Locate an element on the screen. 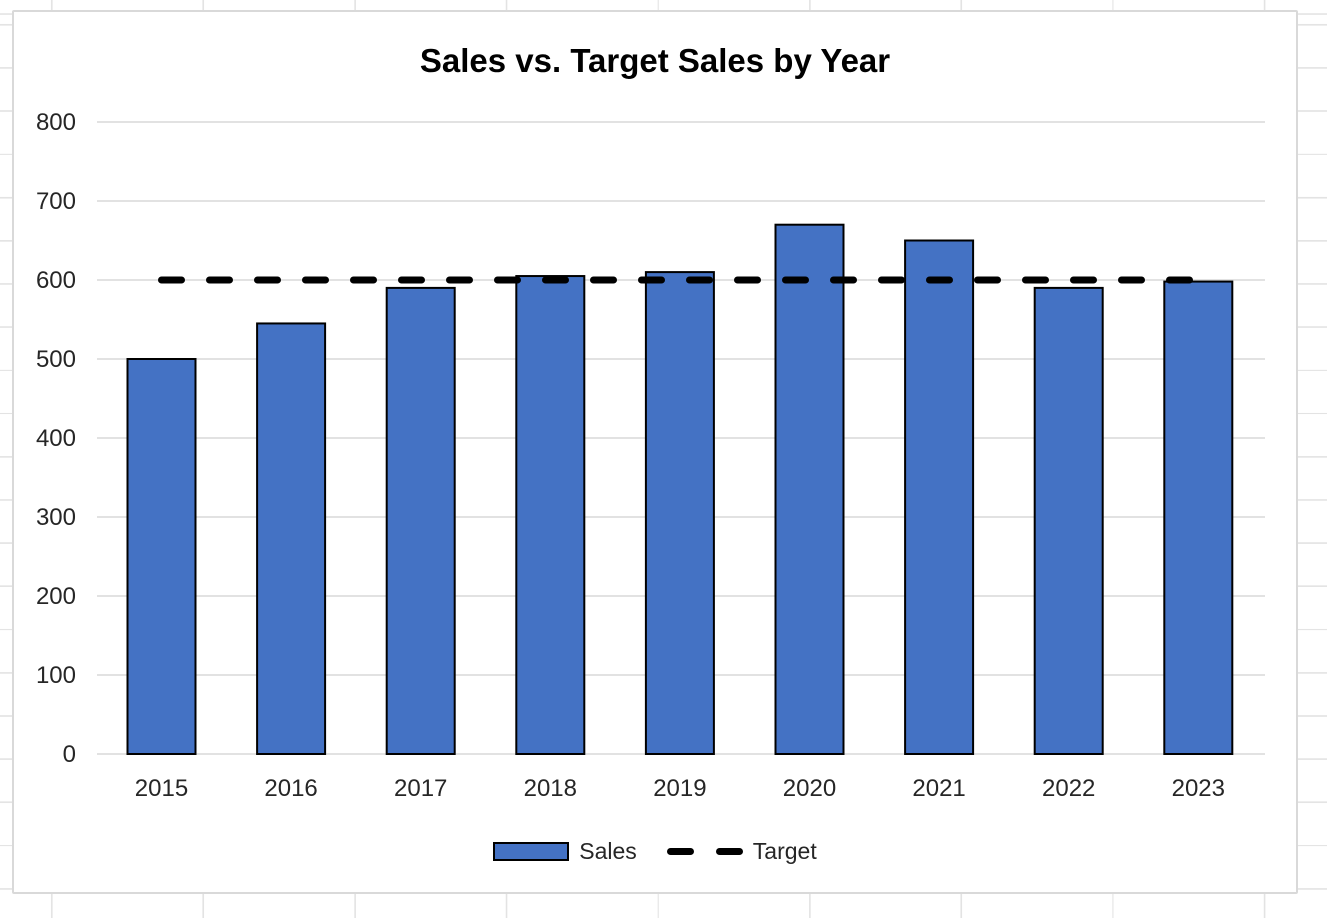 Image resolution: width=1327 pixels, height=918 pixels. legend-target-label: Target is located at coordinates (784, 850).